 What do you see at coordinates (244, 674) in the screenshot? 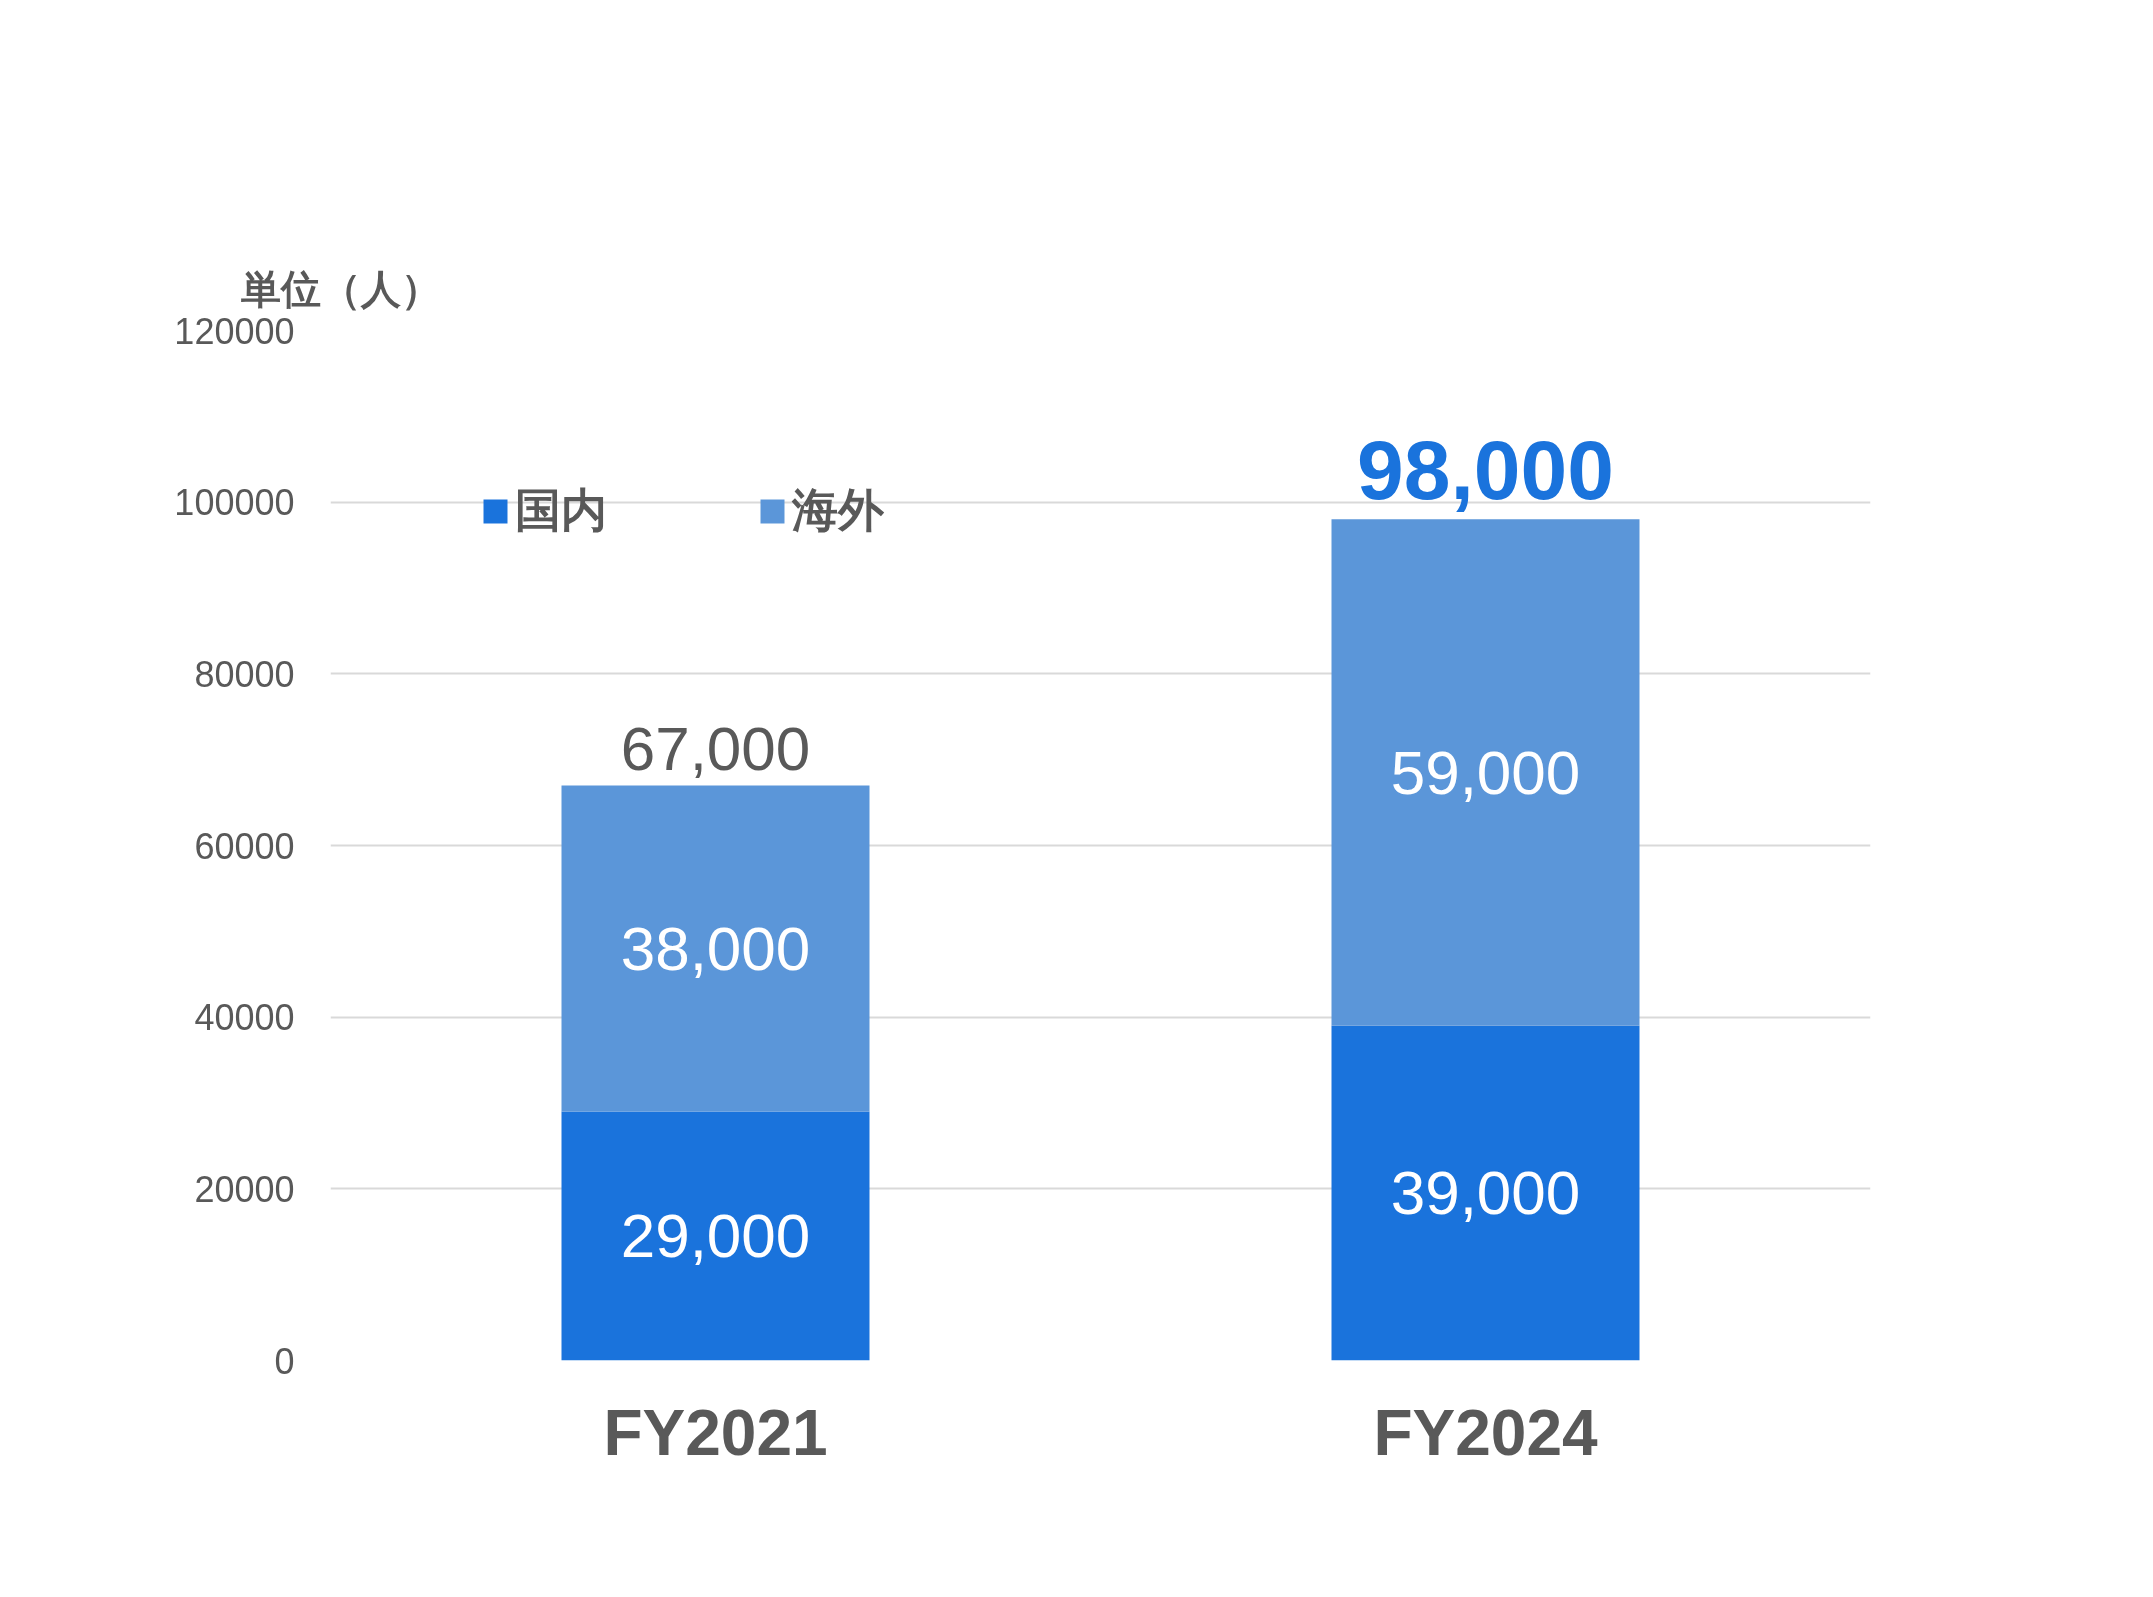
I see `y-tick-label: 80000` at bounding box center [244, 674].